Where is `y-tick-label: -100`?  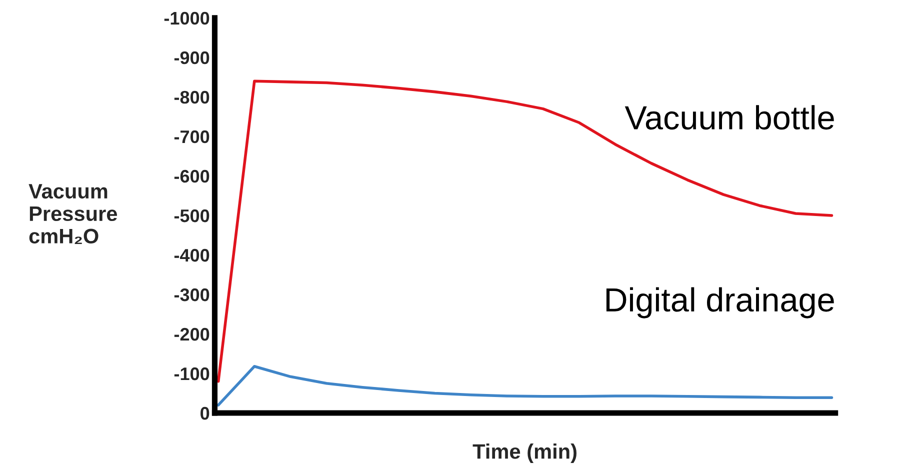 y-tick-label: -100 is located at coordinates (192, 373).